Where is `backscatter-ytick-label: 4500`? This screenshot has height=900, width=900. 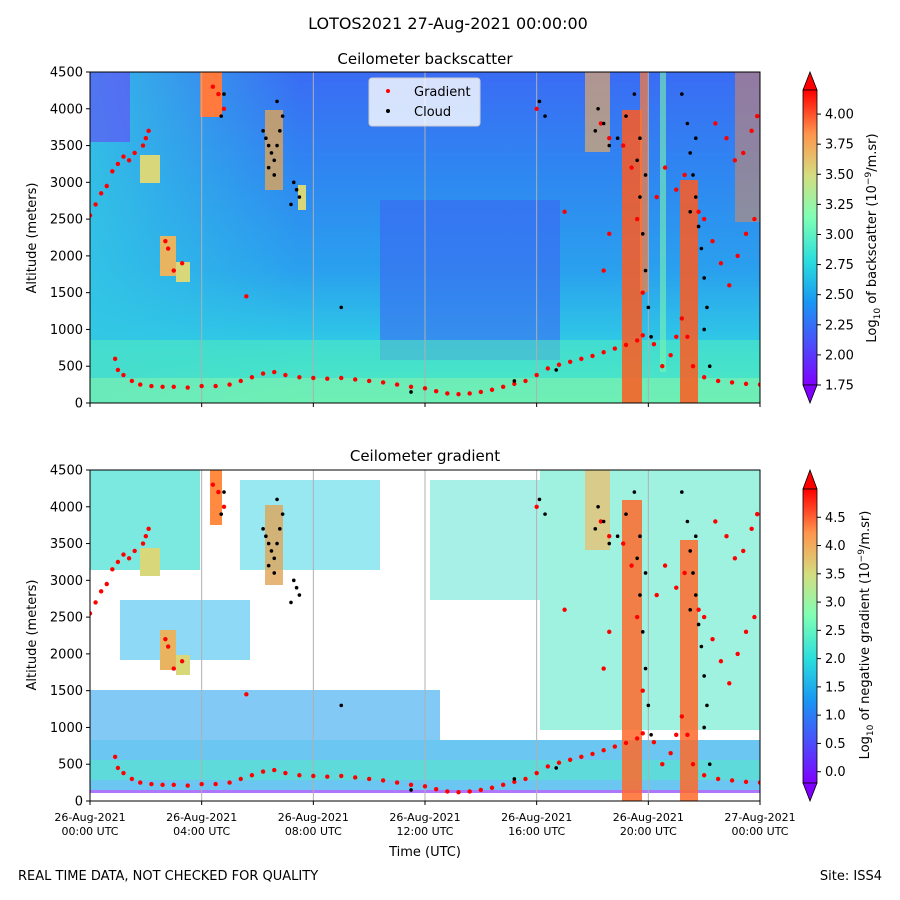
backscatter-ytick-label: 4500 is located at coordinates (66, 73).